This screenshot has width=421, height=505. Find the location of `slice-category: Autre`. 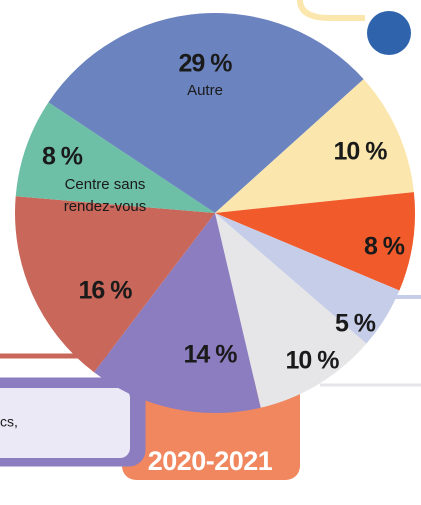

slice-category: Autre is located at coordinates (205, 90).